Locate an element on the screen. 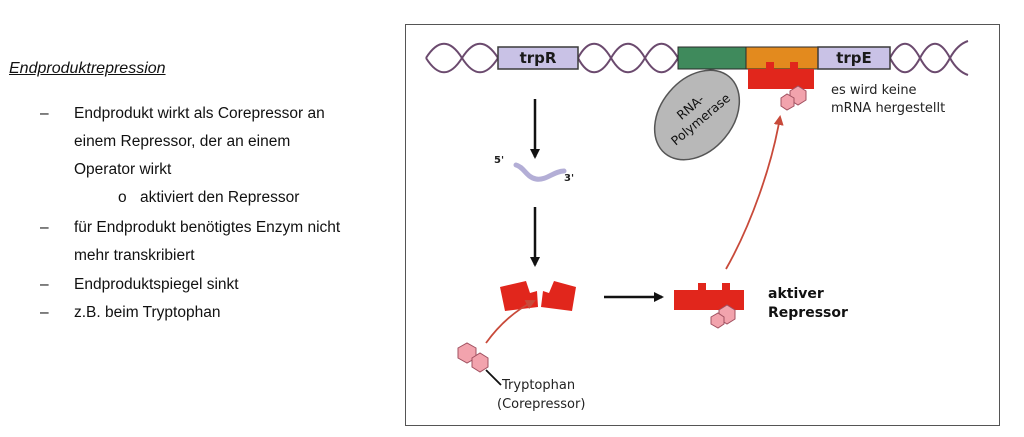 Image resolution: width=1024 pixels, height=437 pixels. bound-repressor-shape is located at coordinates (781, 75).